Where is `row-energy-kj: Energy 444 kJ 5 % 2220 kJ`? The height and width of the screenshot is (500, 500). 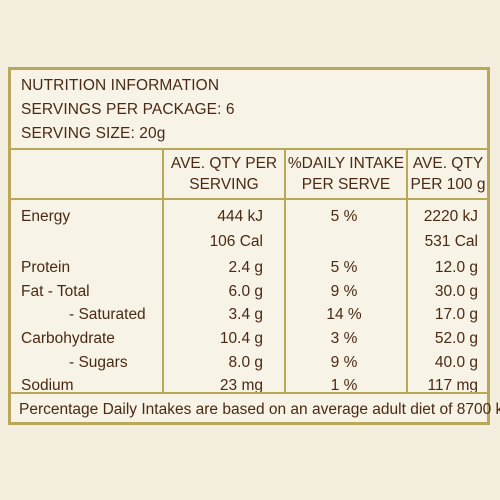 row-energy-kj: Energy 444 kJ 5 % 2220 kJ is located at coordinates (249, 217).